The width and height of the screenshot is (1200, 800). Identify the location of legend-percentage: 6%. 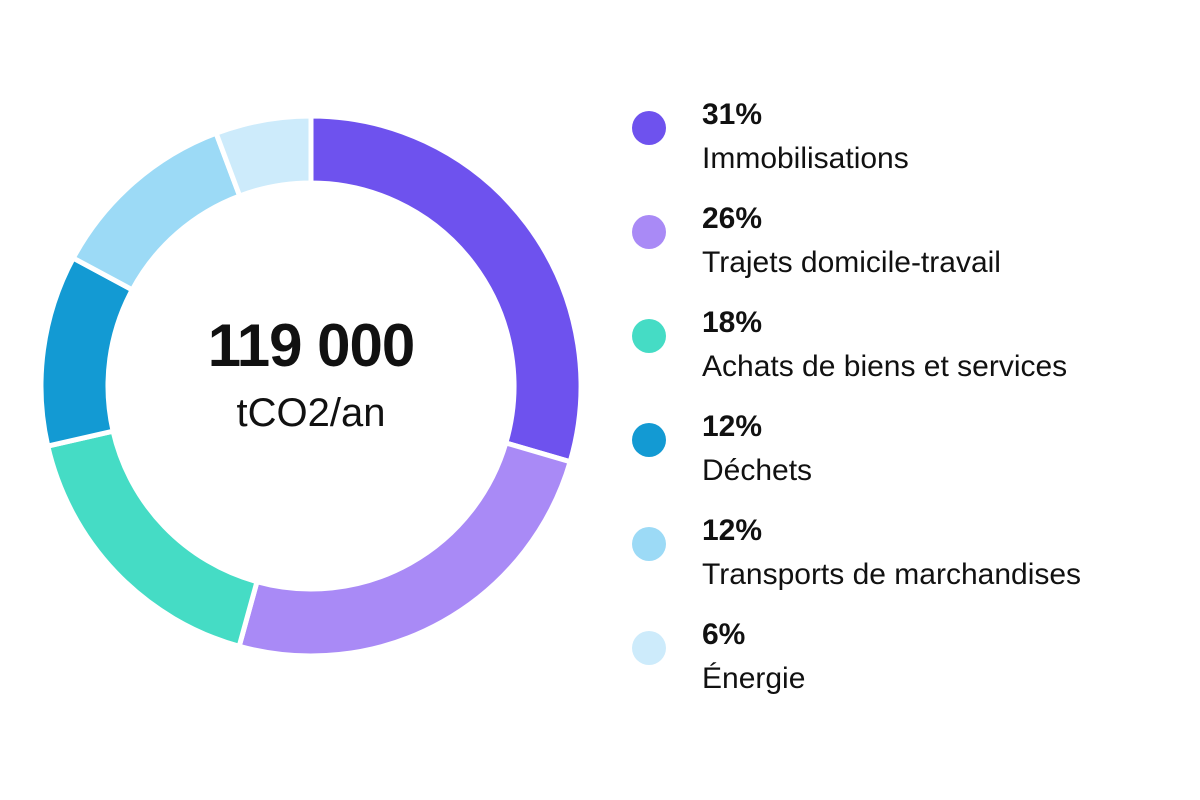
(724, 634).